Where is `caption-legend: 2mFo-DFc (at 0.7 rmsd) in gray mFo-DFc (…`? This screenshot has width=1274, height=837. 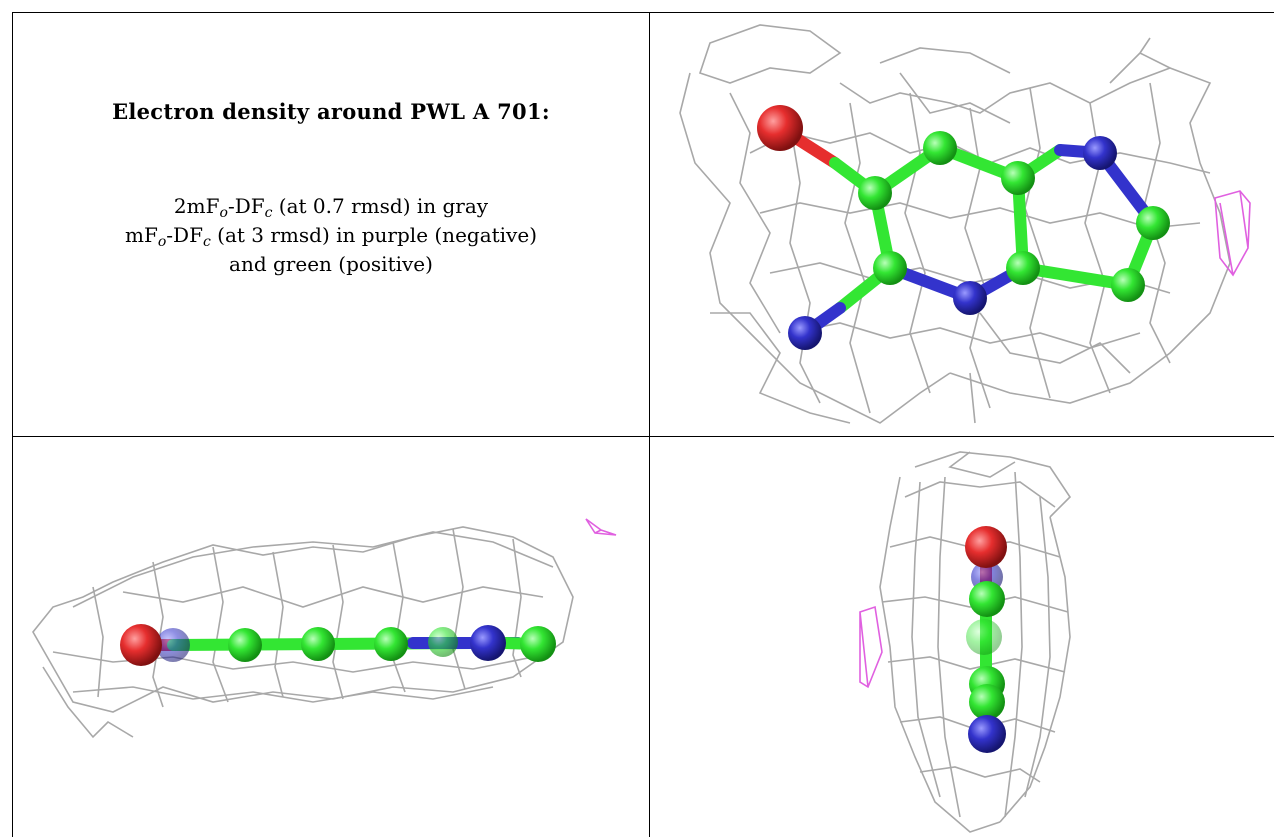 caption-legend: 2mFo-DFc (at 0.7 rmsd) in gray mFo-DFc (… is located at coordinates (331, 235).